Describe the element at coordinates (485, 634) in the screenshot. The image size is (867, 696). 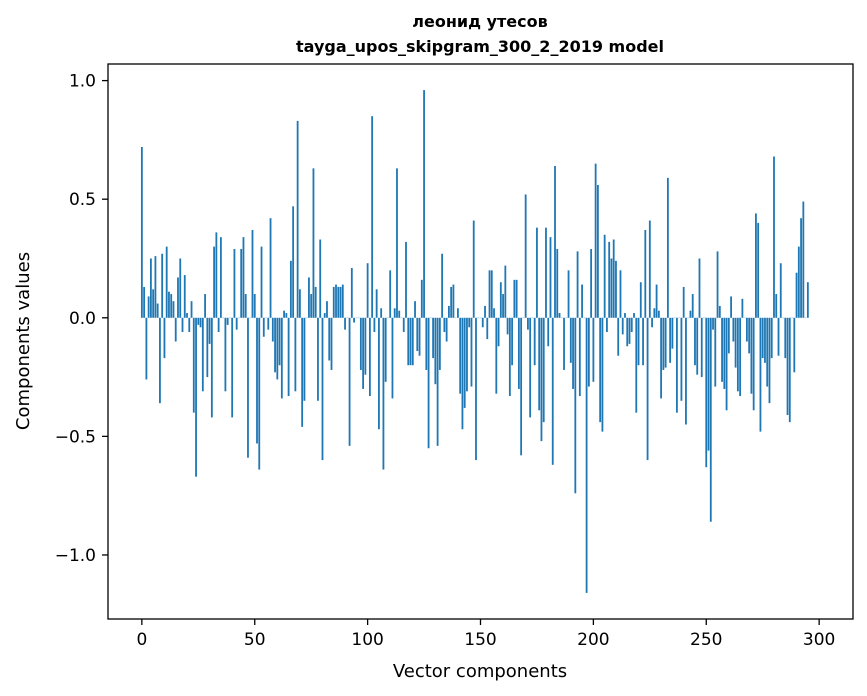
I see `x-axis-ticks: 0 50 100 150 200 250 300` at that location.